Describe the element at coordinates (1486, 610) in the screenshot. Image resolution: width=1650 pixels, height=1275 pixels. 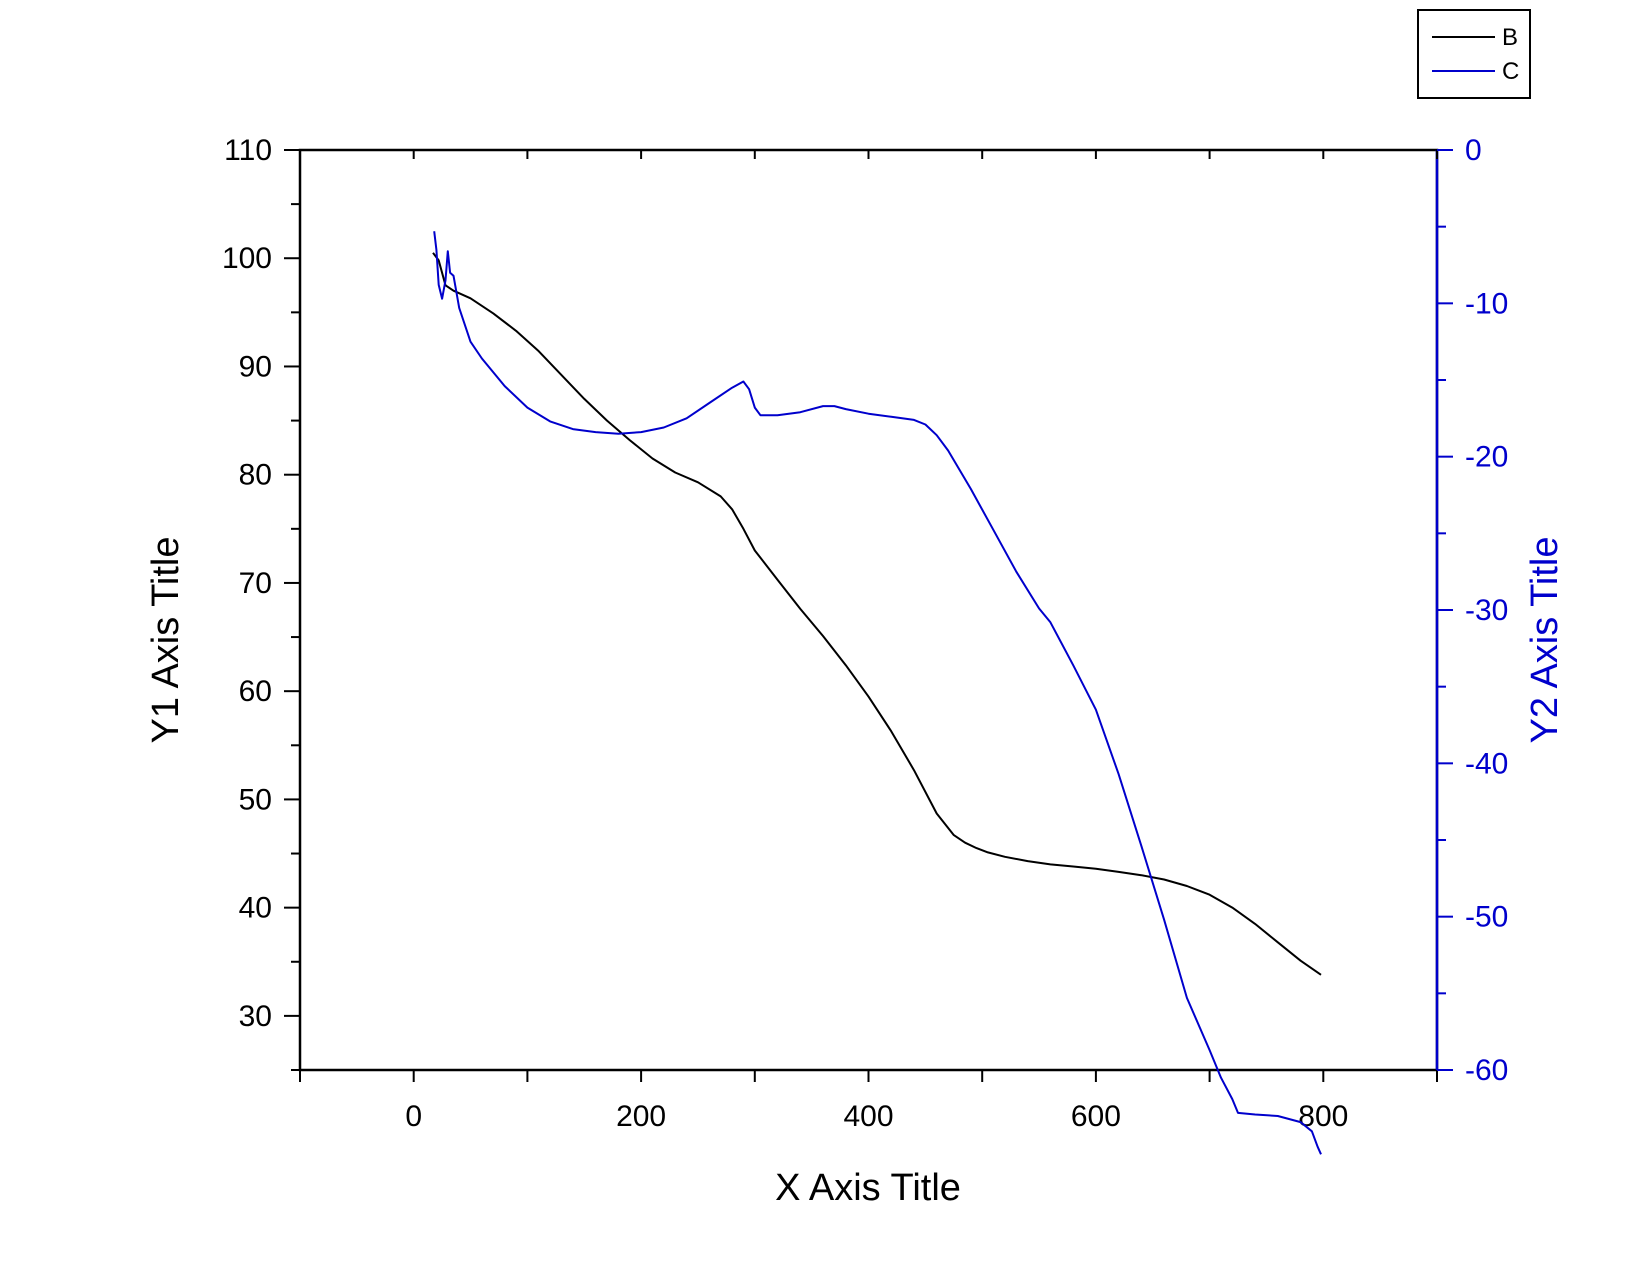
I see `y2-tick-label: -30` at that location.